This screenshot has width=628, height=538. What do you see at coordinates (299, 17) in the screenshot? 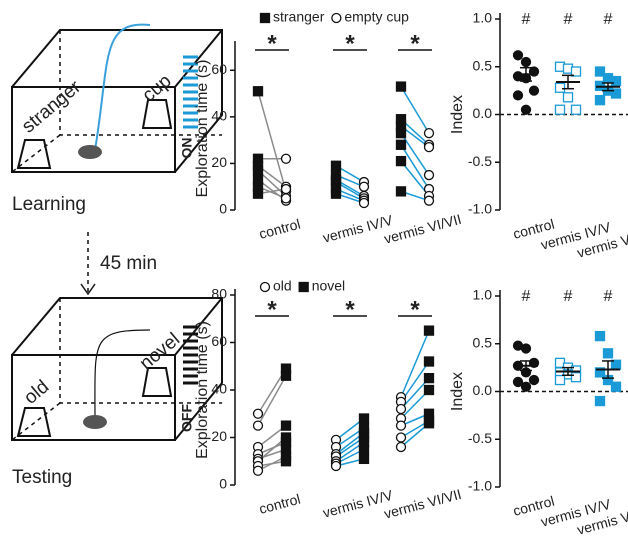
I see `legend-label: stranger` at bounding box center [299, 17].